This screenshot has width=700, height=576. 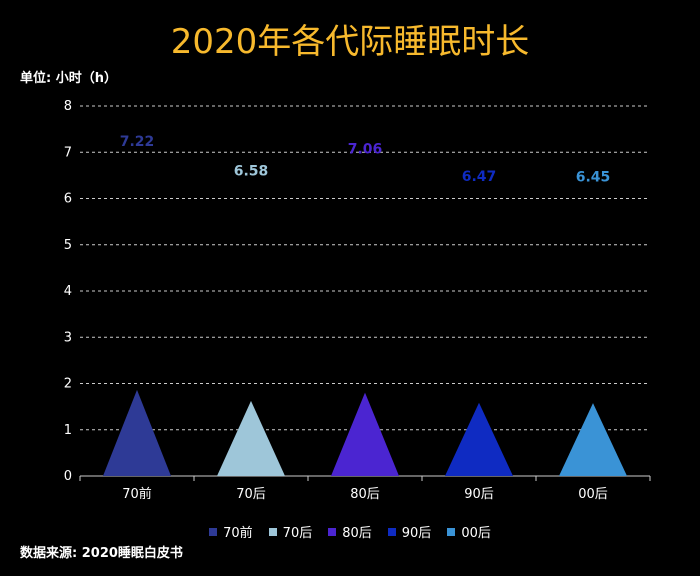 I want to click on legend-item: 70前, so click(x=231, y=531).